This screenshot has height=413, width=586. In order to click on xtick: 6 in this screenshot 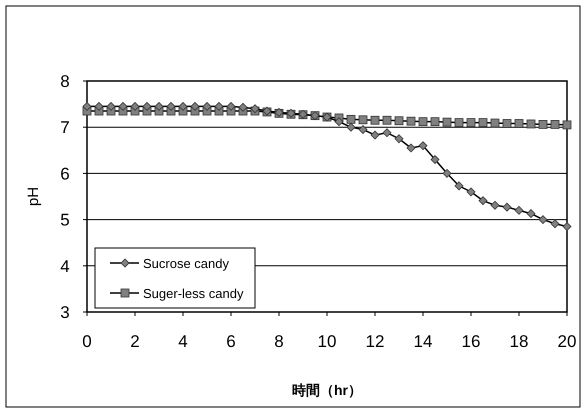, I will do `click(231, 341)`.